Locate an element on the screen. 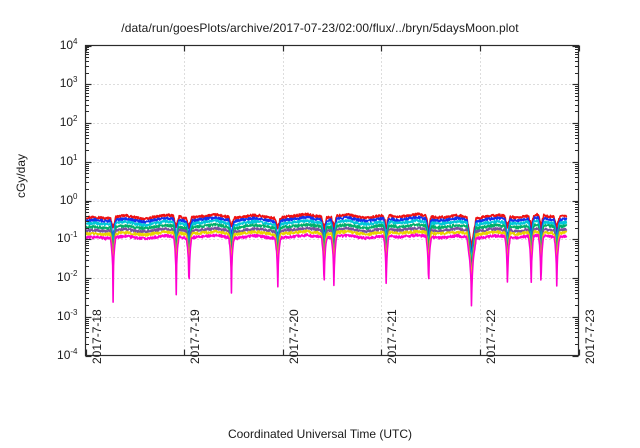 This screenshot has height=448, width=640. x-tick-label: 2017-7-23 is located at coordinates (589, 336).